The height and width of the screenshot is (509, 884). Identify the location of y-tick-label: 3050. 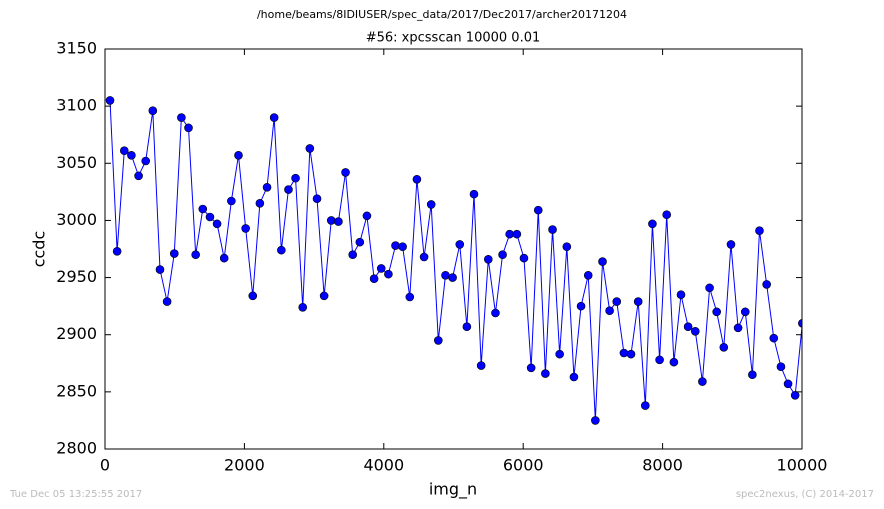
(76, 162).